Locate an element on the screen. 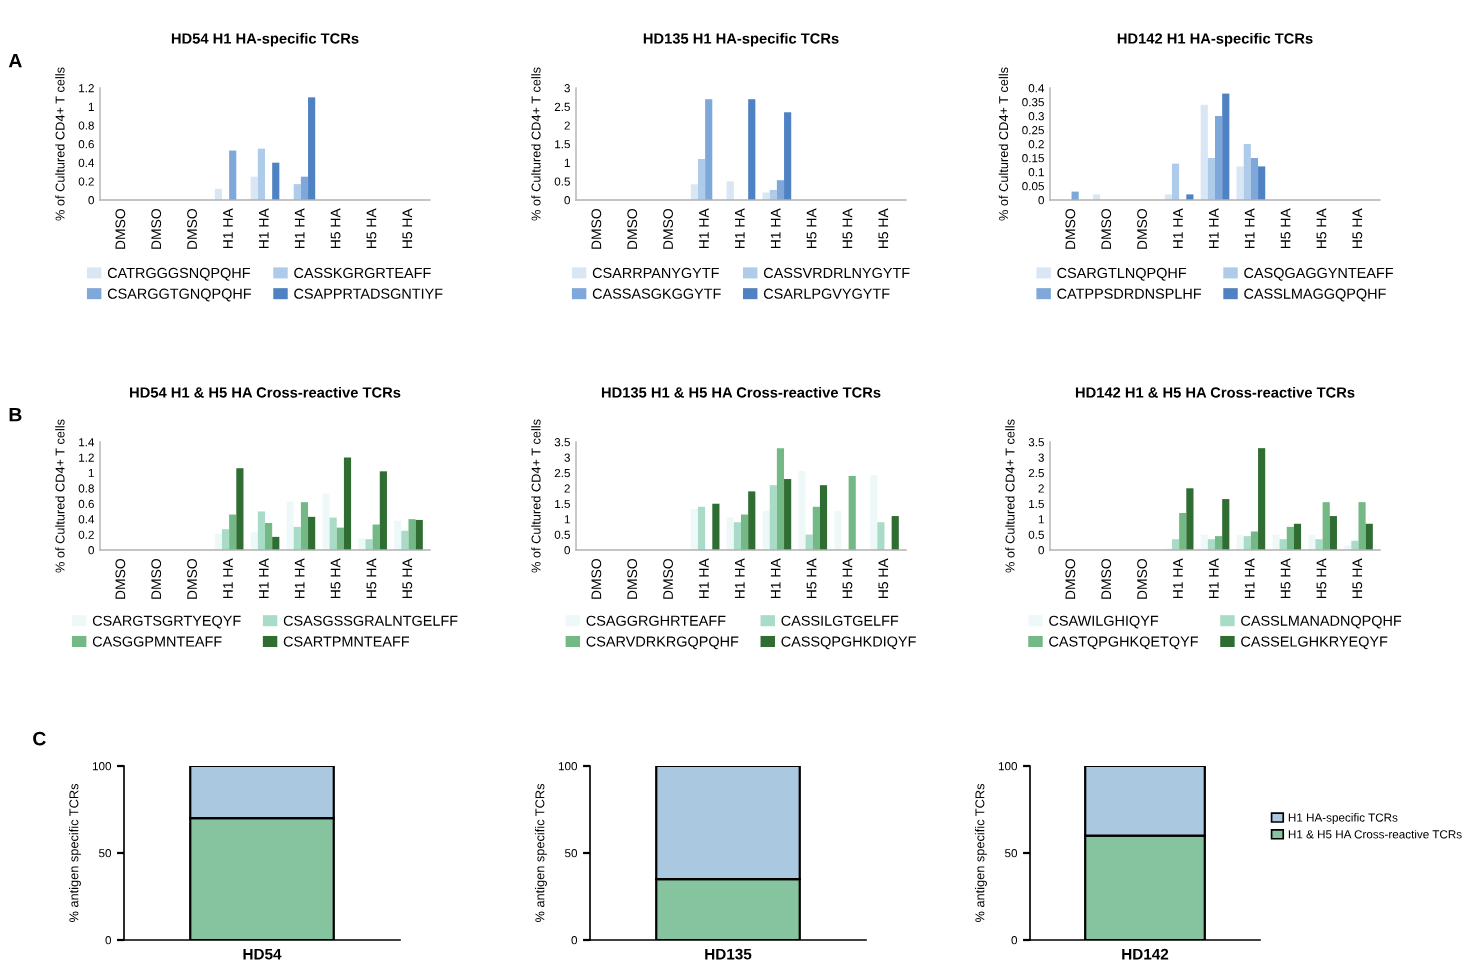  text: B is located at coordinates (15, 414).